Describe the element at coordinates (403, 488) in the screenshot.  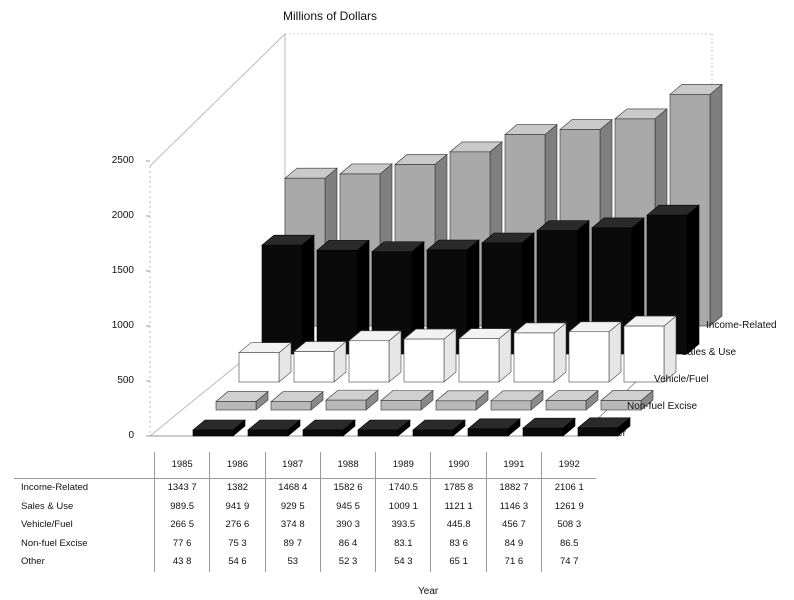
I see `data-label: 1740.5` at that location.